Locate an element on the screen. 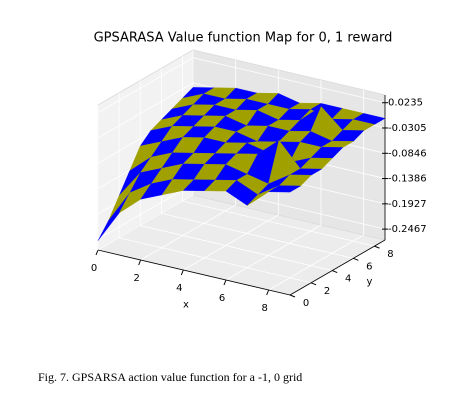 The image size is (463, 411). z-tick-label: -0.0846 is located at coordinates (407, 153).